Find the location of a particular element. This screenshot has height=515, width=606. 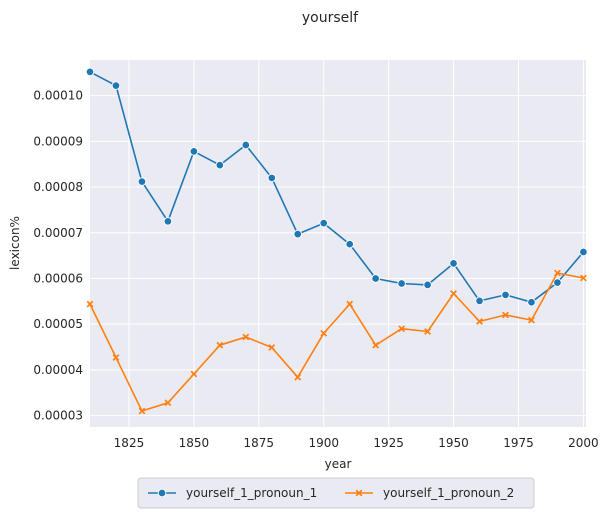

x-tick-label: 1975 is located at coordinates (518, 443).